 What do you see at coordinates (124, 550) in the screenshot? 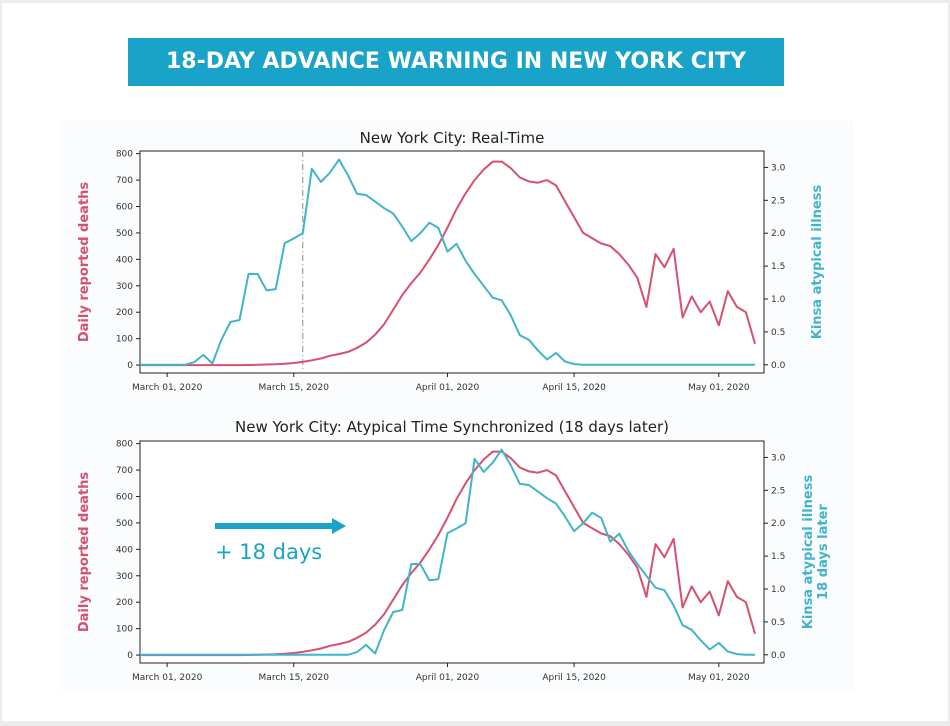
I see `chart2-y-left-tick-label: 400` at bounding box center [124, 550].